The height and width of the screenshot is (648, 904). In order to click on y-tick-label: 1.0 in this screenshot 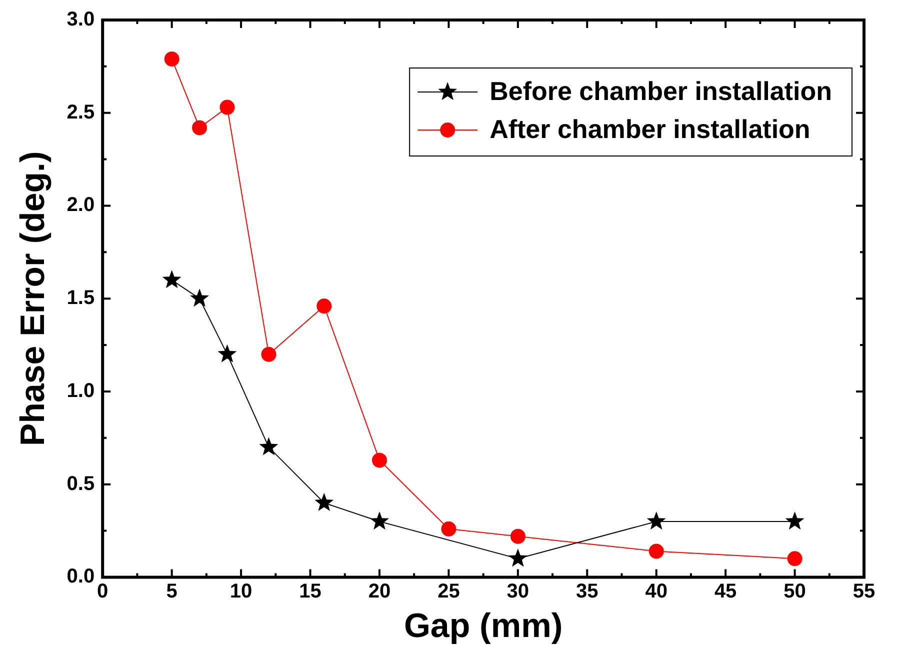, I will do `click(80, 391)`.